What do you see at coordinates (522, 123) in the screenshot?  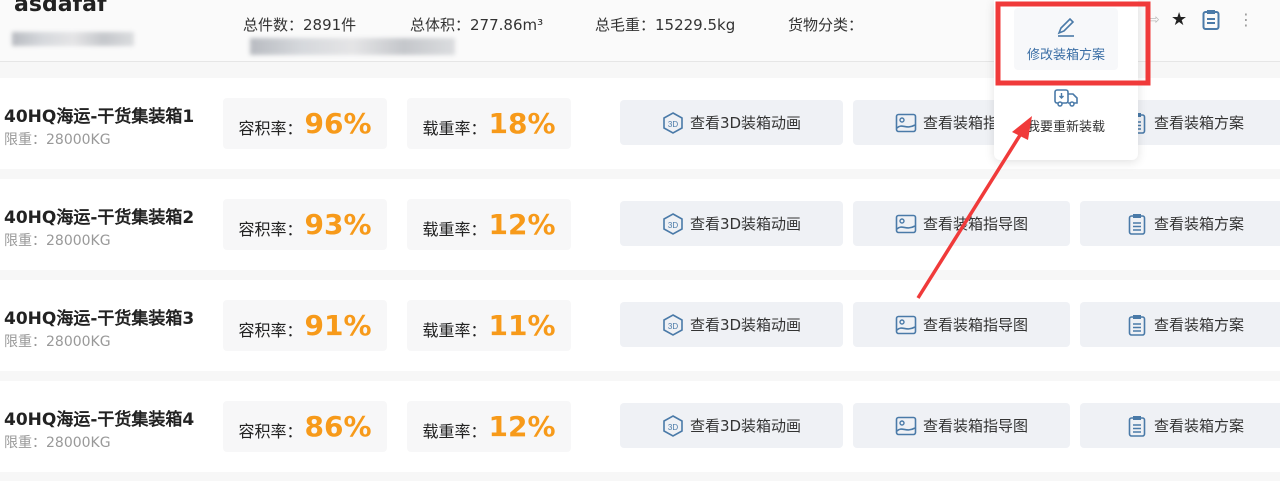 I see `weight-rate-value: 18%` at bounding box center [522, 123].